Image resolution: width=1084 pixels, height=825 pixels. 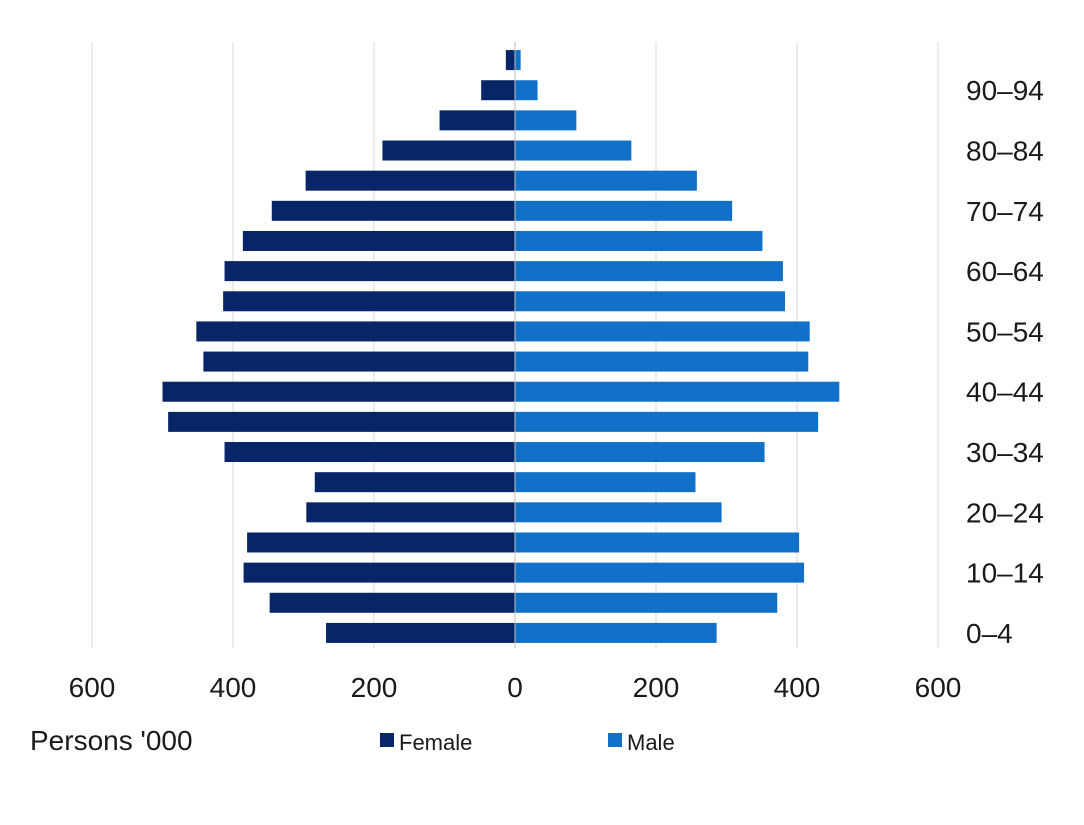 I want to click on bar-male-5–9, so click(x=646, y=602).